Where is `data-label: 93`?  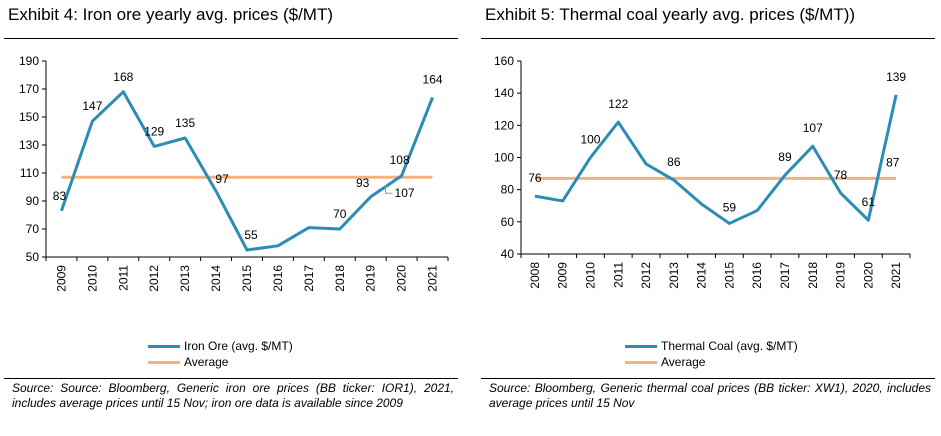
data-label: 93 is located at coordinates (363, 183).